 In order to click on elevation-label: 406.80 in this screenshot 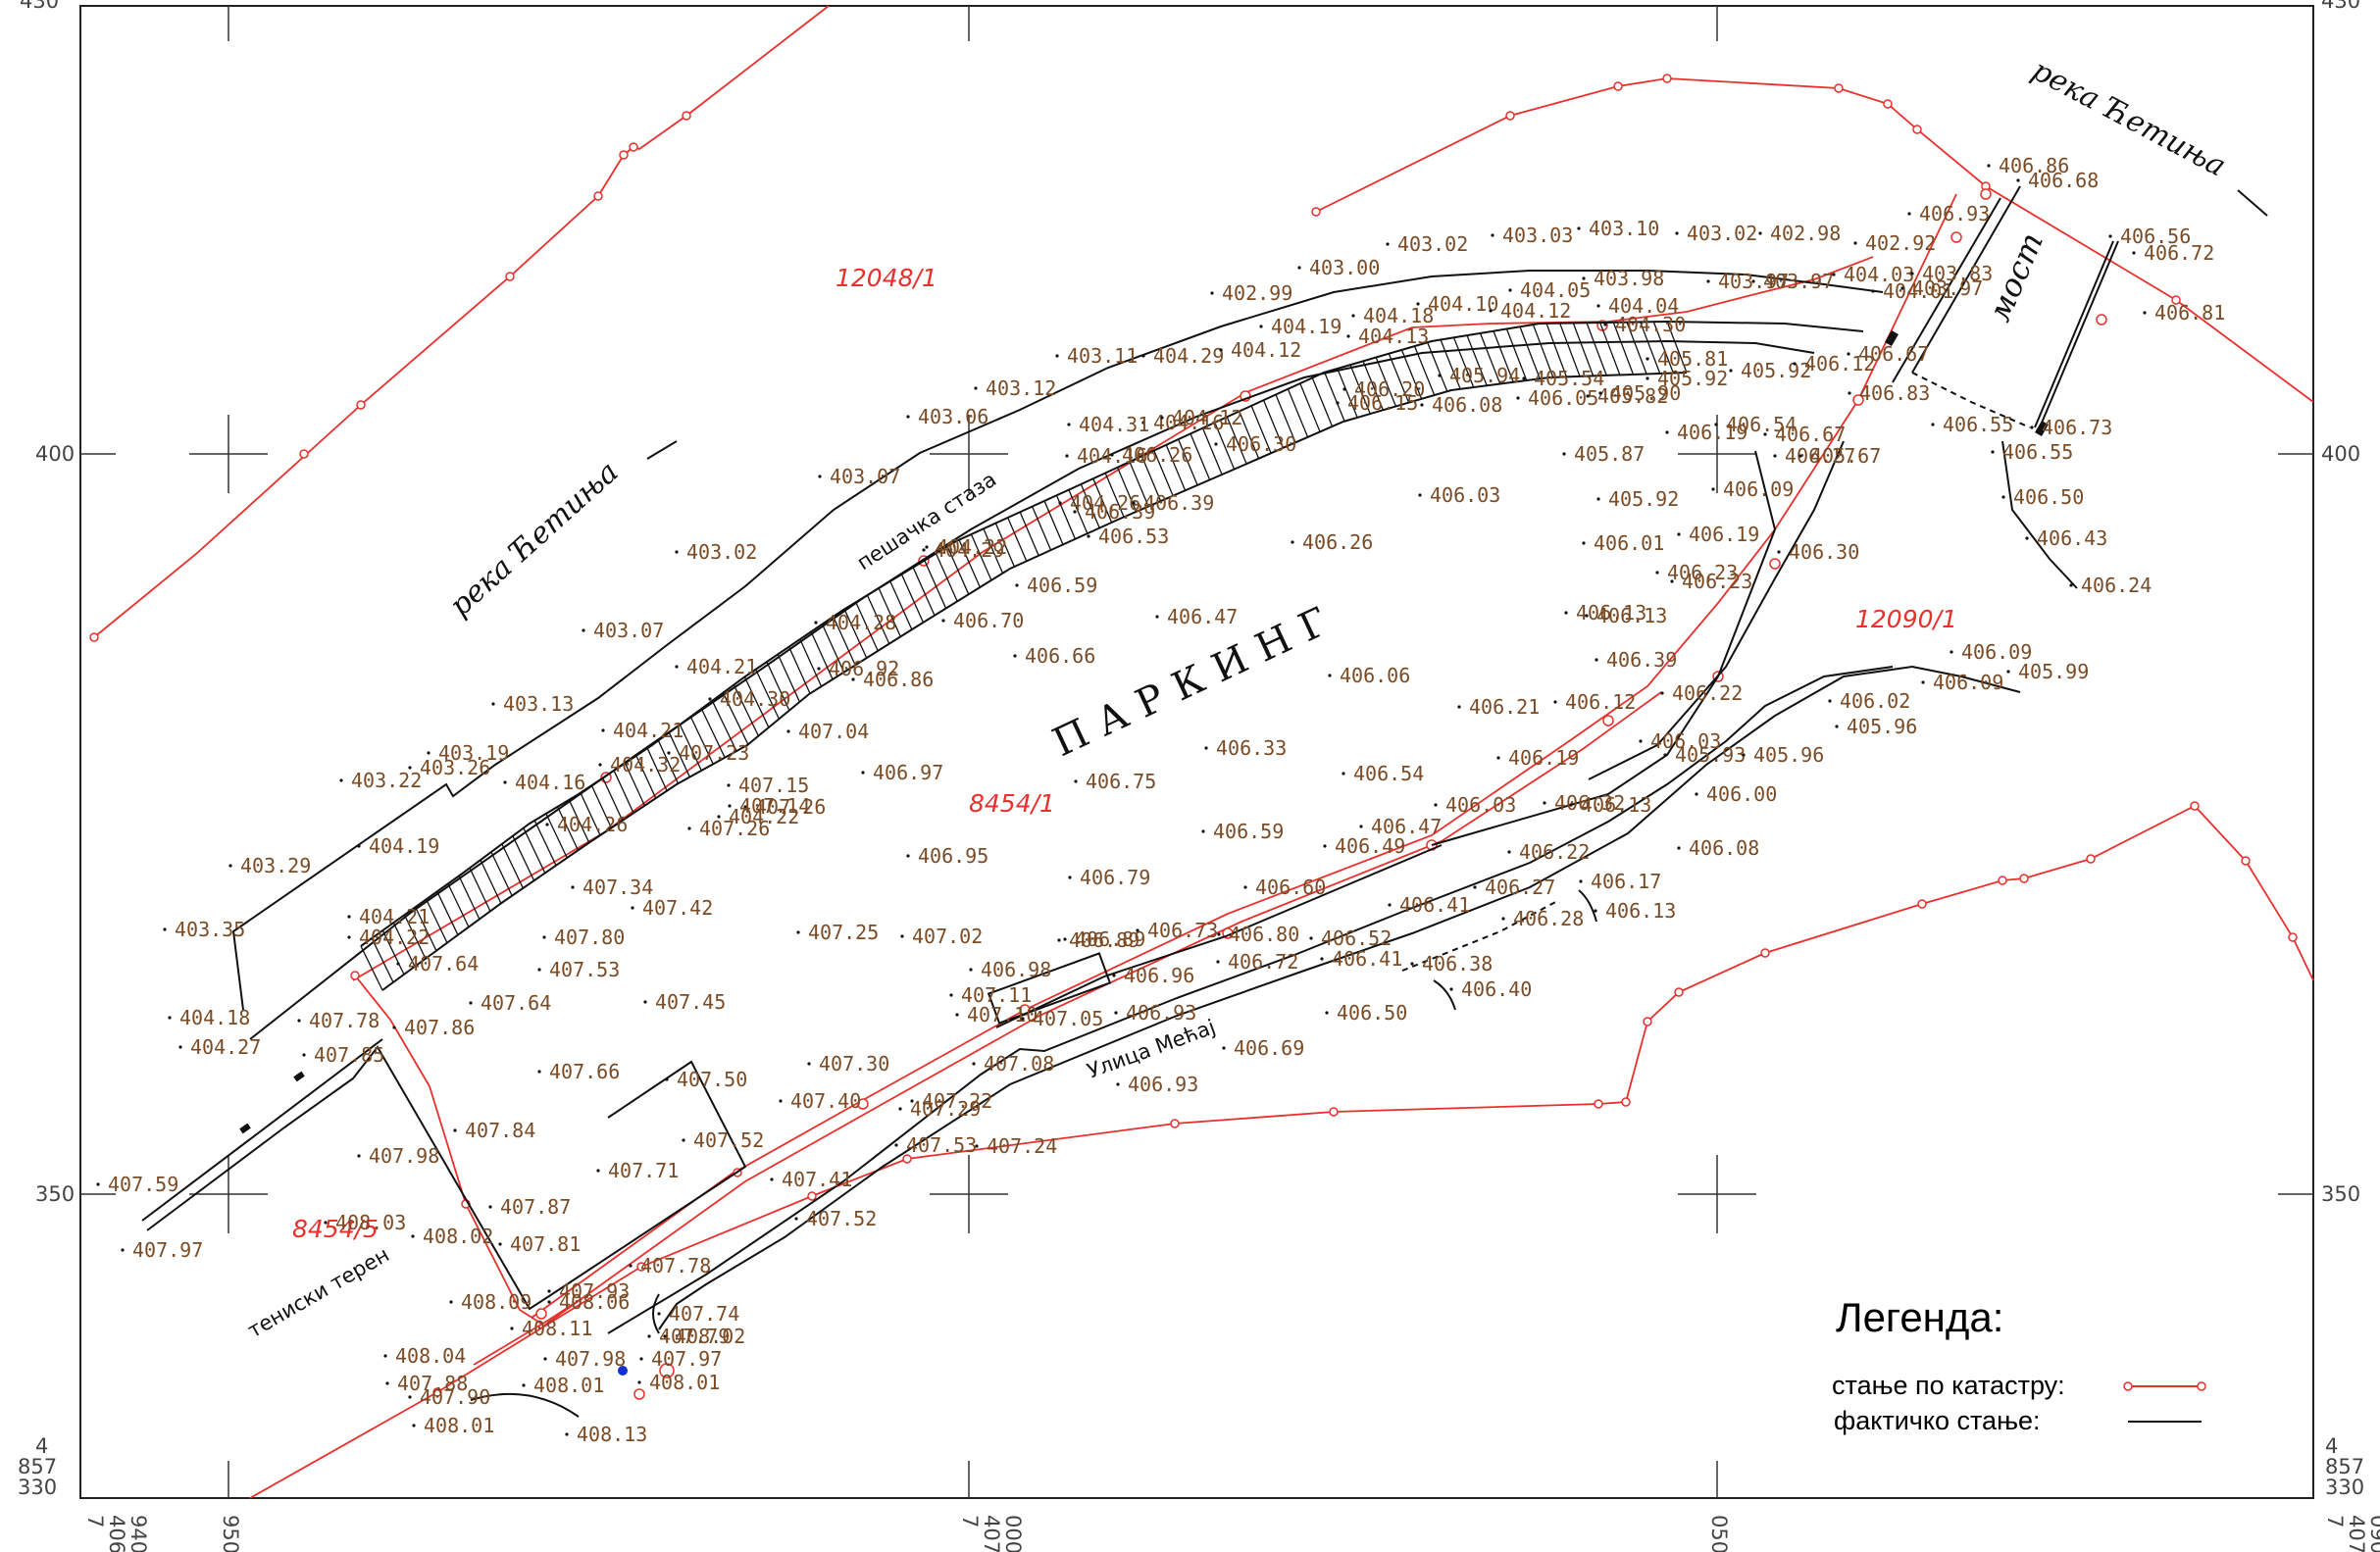, I will do `click(1264, 934)`.